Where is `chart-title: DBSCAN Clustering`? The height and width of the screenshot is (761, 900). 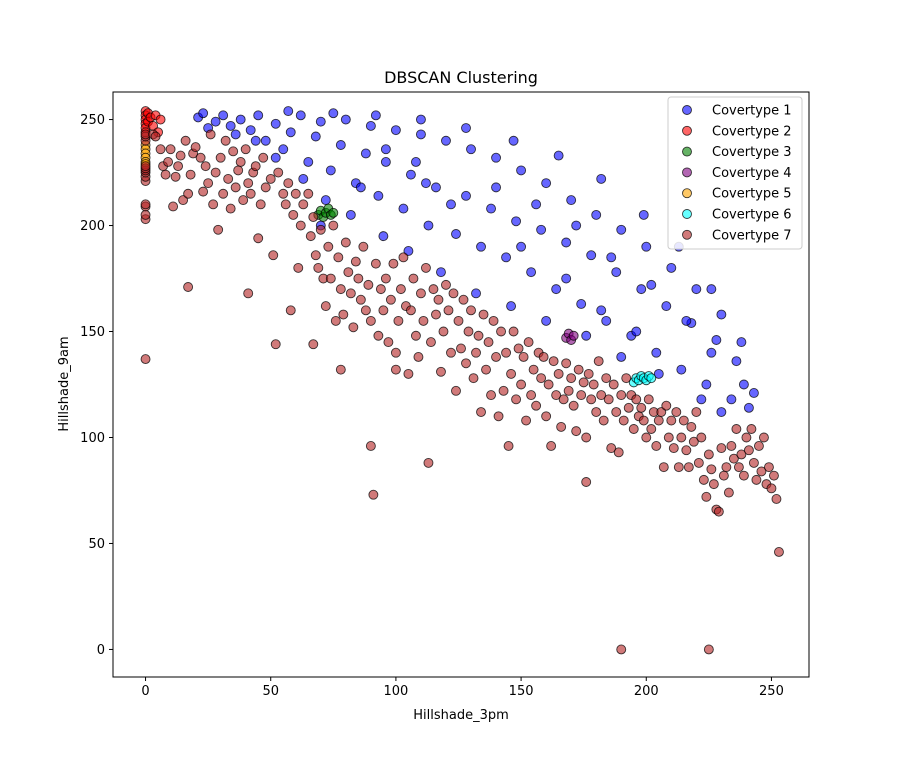 chart-title: DBSCAN Clustering is located at coordinates (461, 77).